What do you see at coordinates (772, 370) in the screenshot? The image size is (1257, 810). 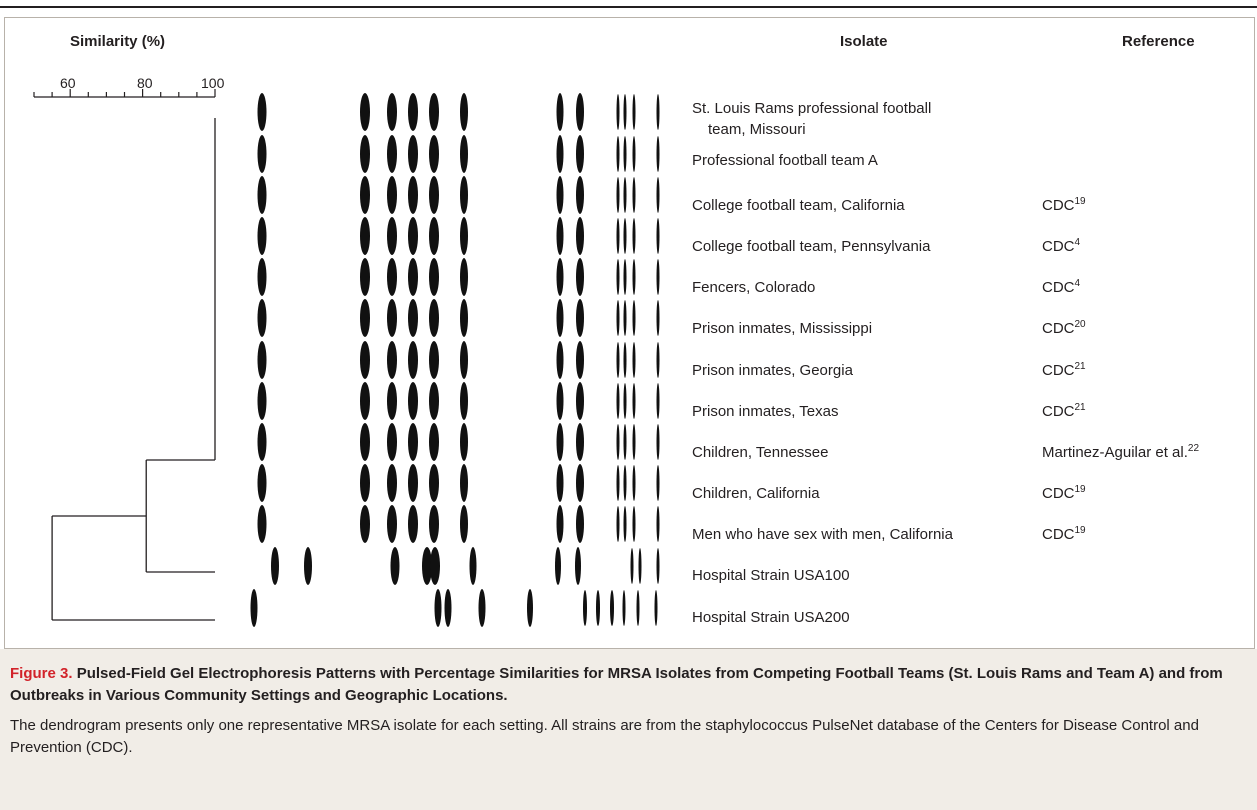 I see `isolate-name: Prison inmates, Georgia` at bounding box center [772, 370].